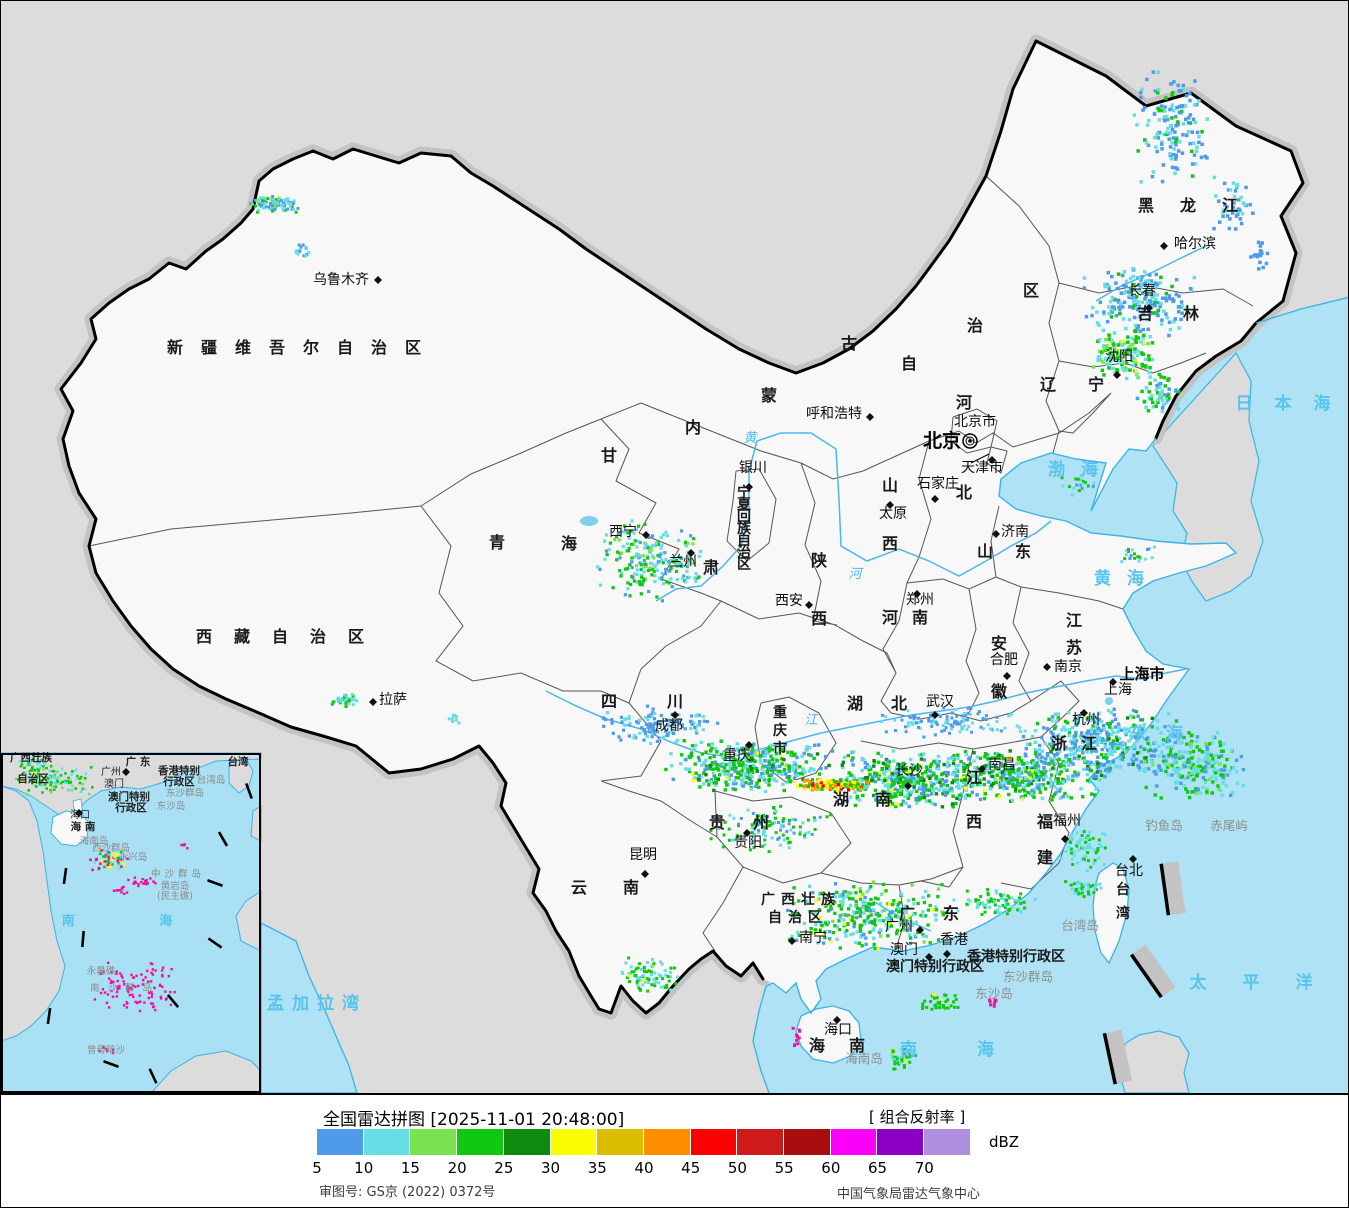 The height and width of the screenshot is (1208, 1349). I want to click on map-label: 合肥, so click(1004, 660).